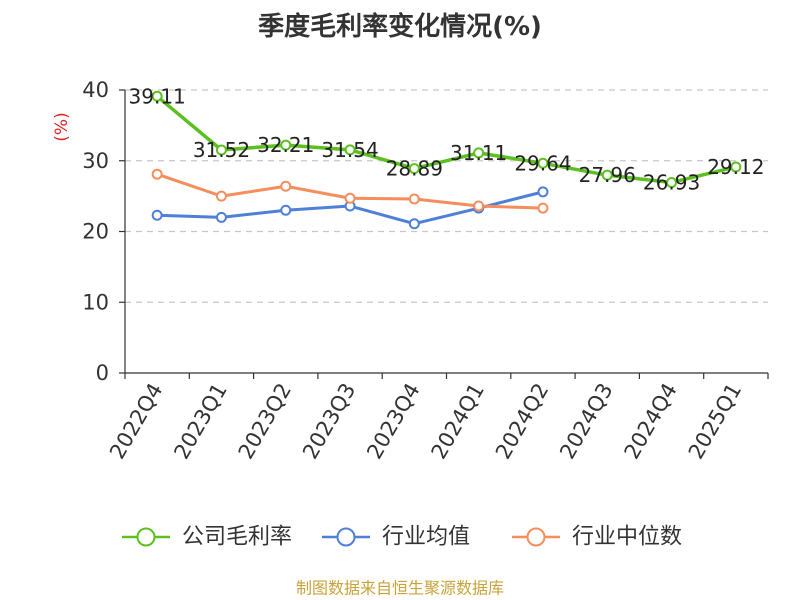 The image size is (800, 600). What do you see at coordinates (62, 126) in the screenshot?
I see `y-axis-label: (%)` at bounding box center [62, 126].